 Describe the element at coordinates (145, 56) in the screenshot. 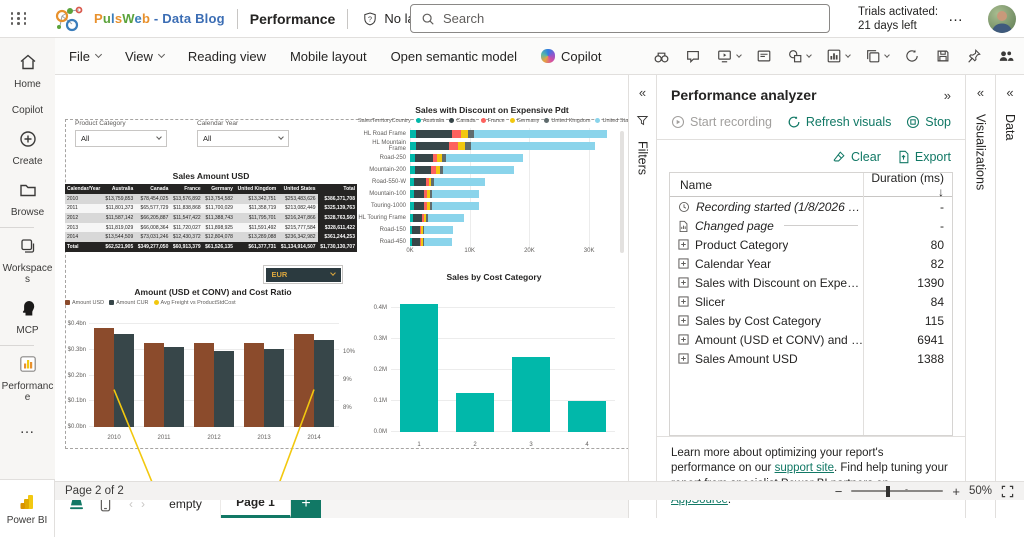

I see `menu-view: View` at that location.